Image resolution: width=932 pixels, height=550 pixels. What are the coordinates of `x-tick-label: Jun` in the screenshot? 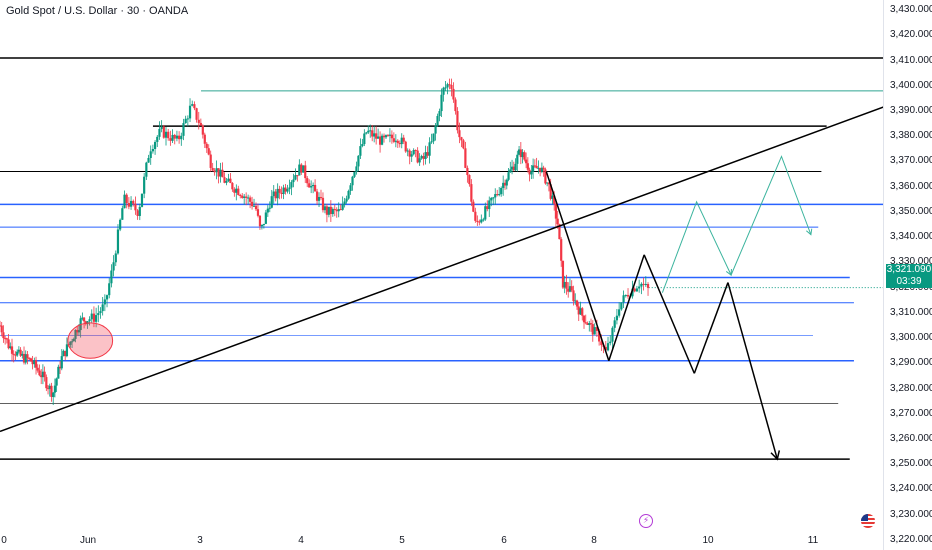 It's located at (88, 540).